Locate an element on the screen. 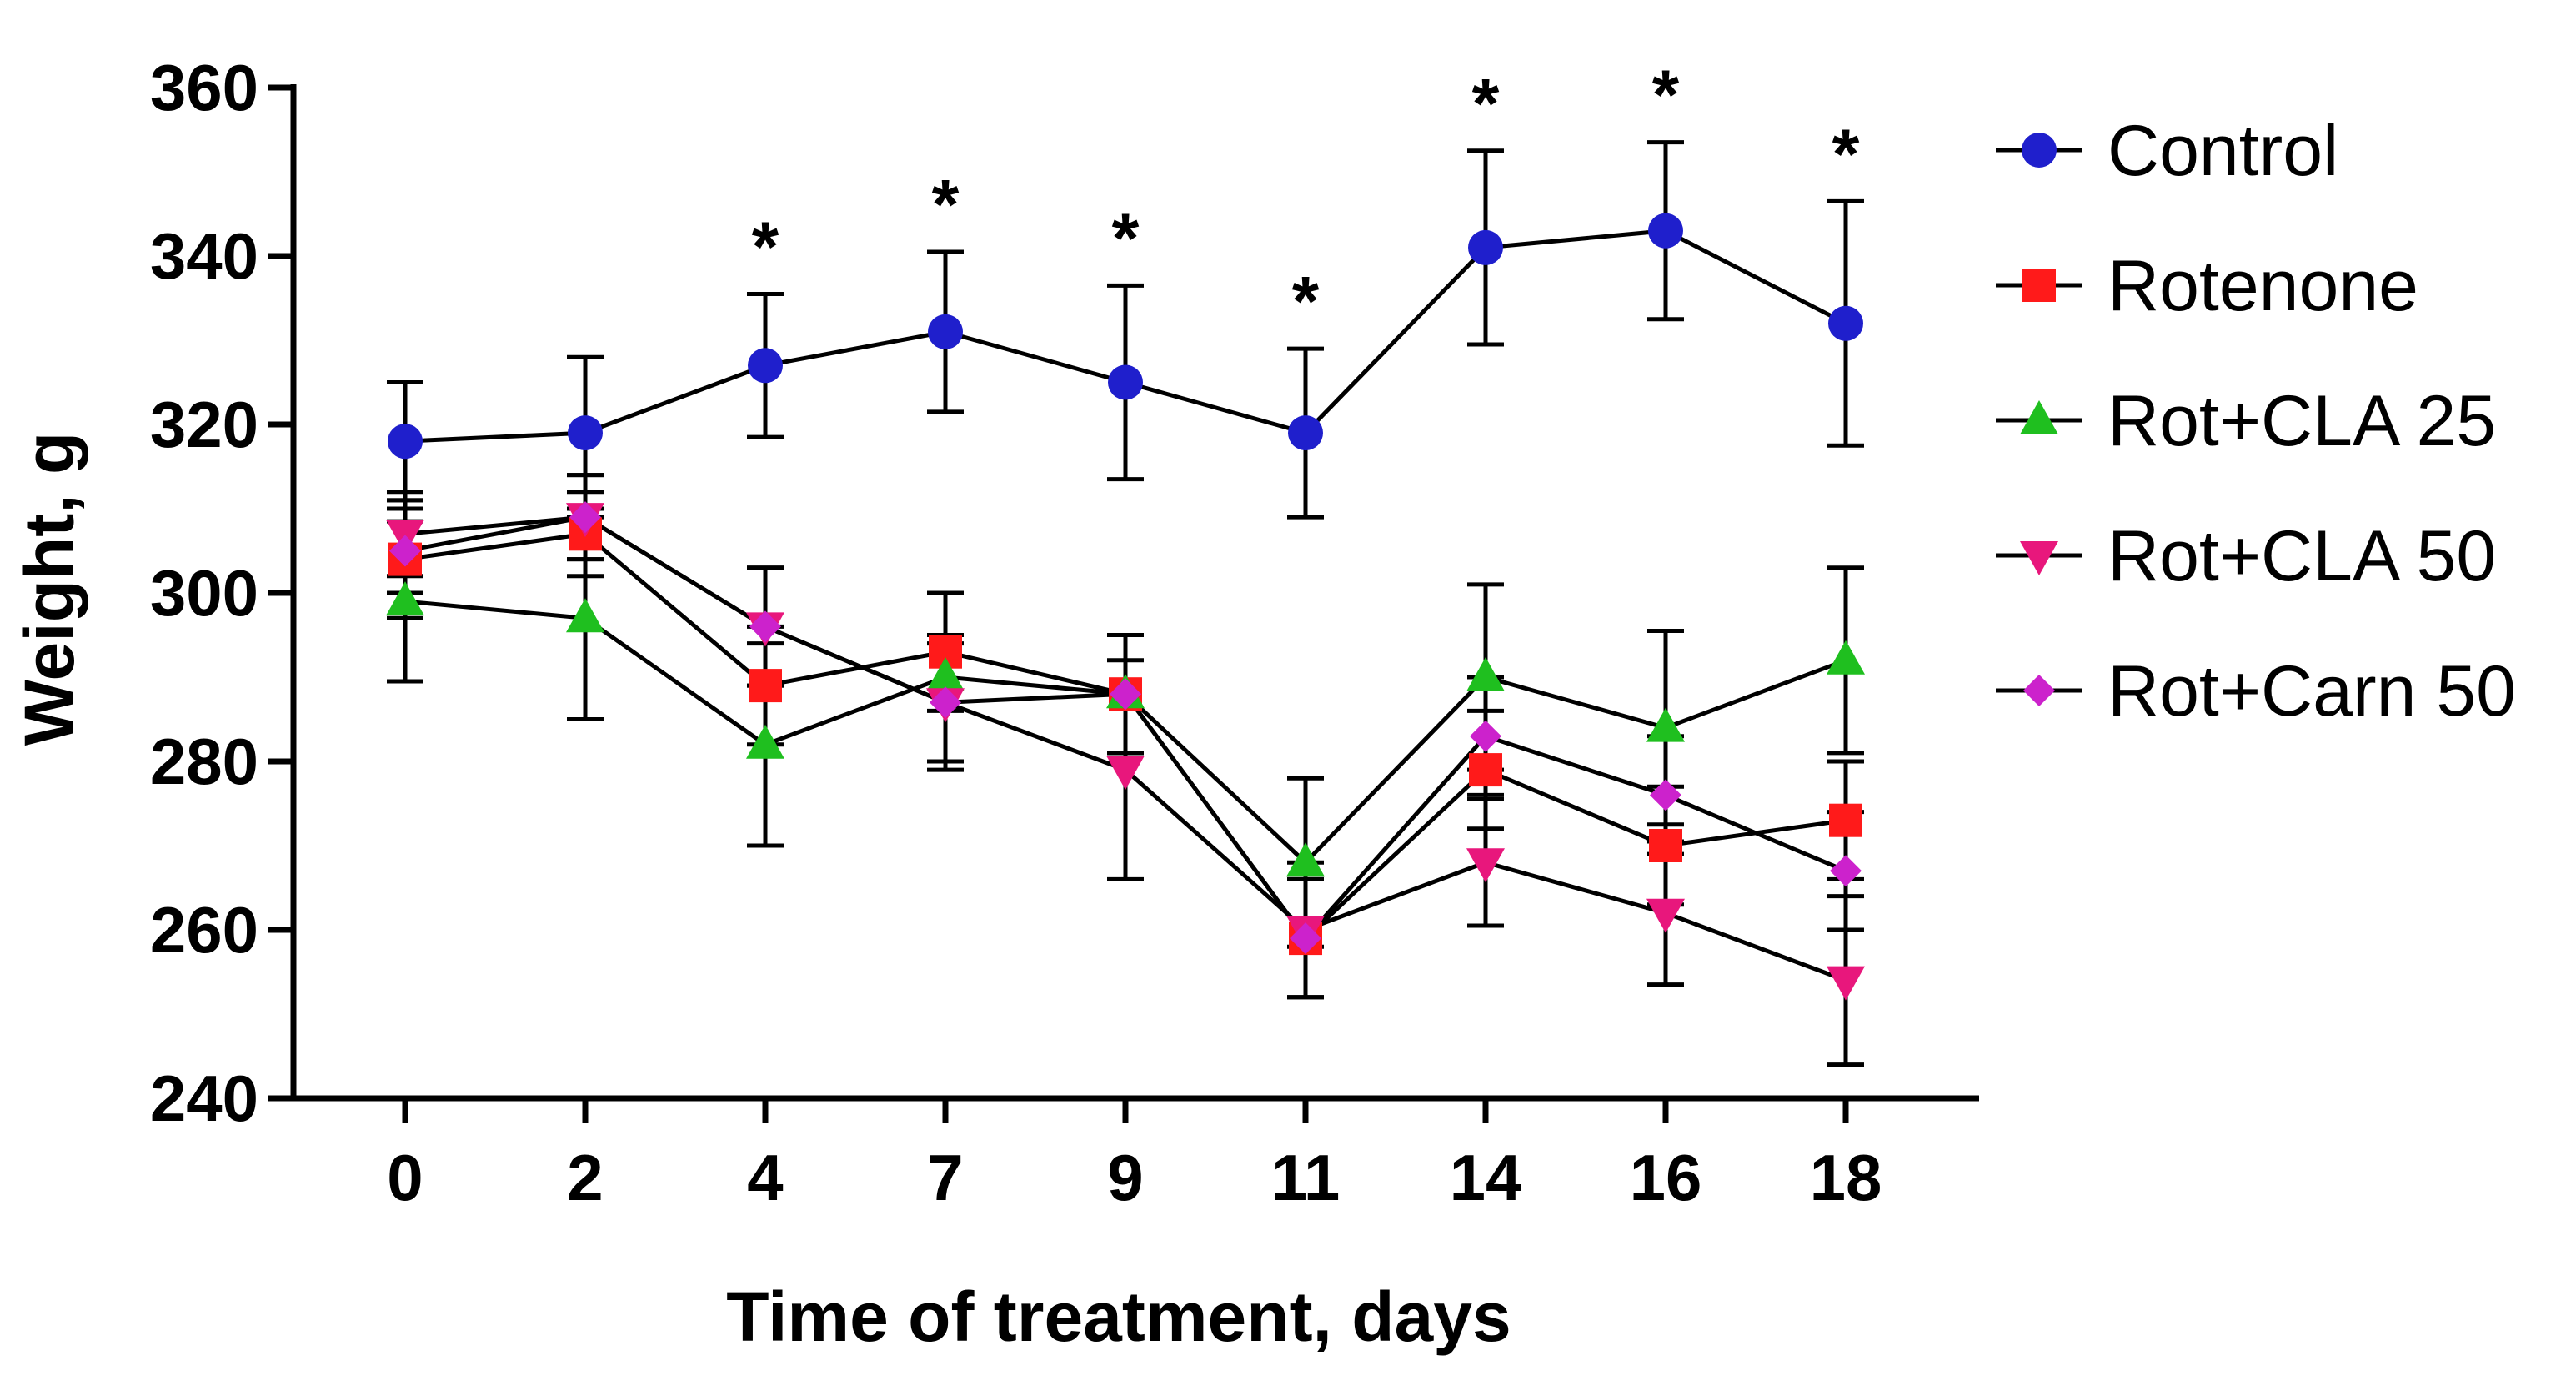  y-axis-title: Weight, g is located at coordinates (49, 589).